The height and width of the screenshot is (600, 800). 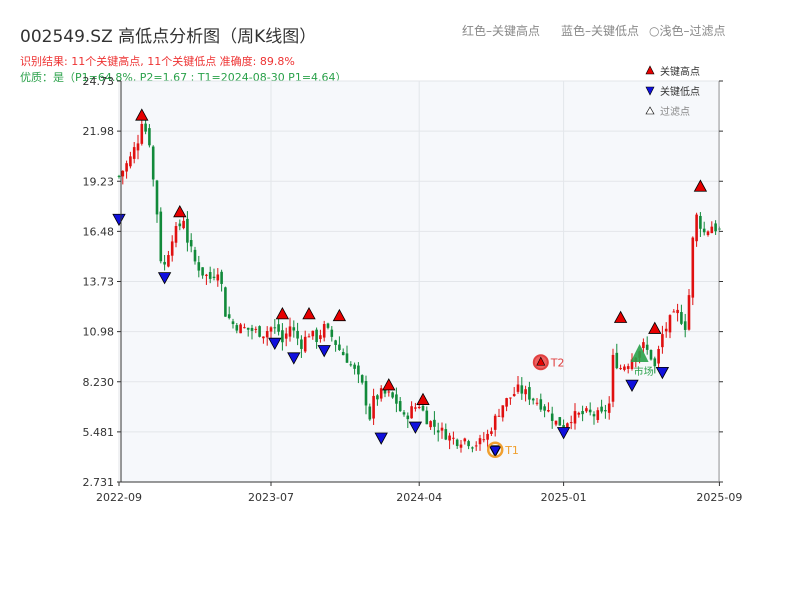 I want to click on t1-label: T1, so click(x=511, y=450).